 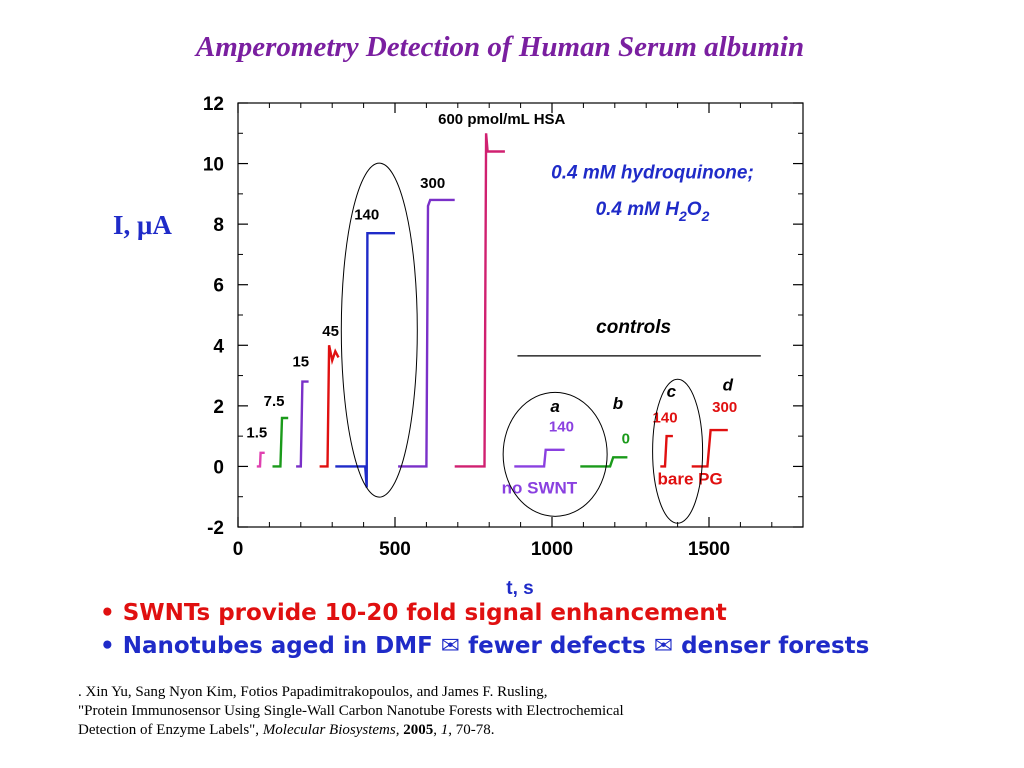 What do you see at coordinates (213, 104) in the screenshot?
I see `y-tick-label: 12` at bounding box center [213, 104].